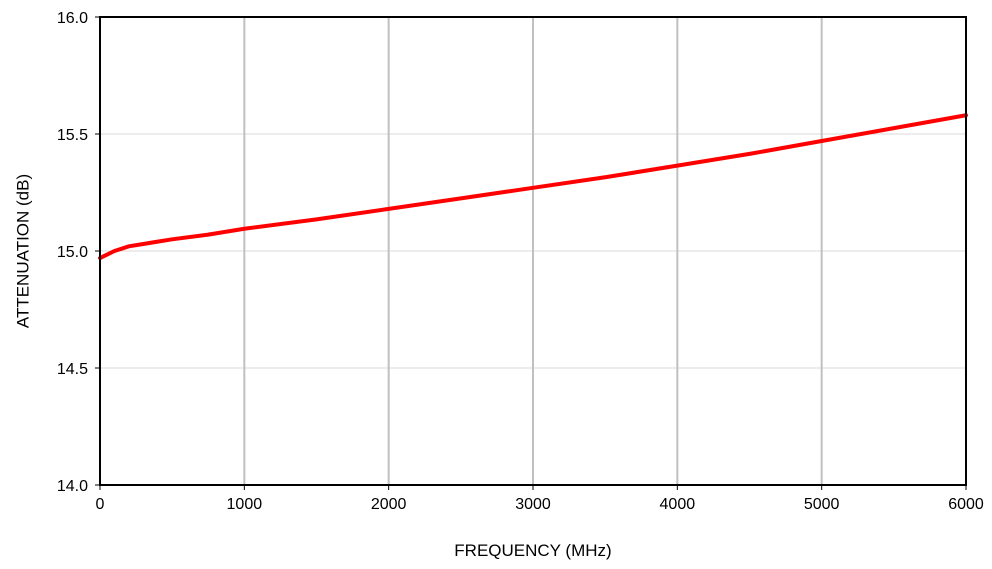  I want to click on y-tick-label: 16.0, so click(72, 18).